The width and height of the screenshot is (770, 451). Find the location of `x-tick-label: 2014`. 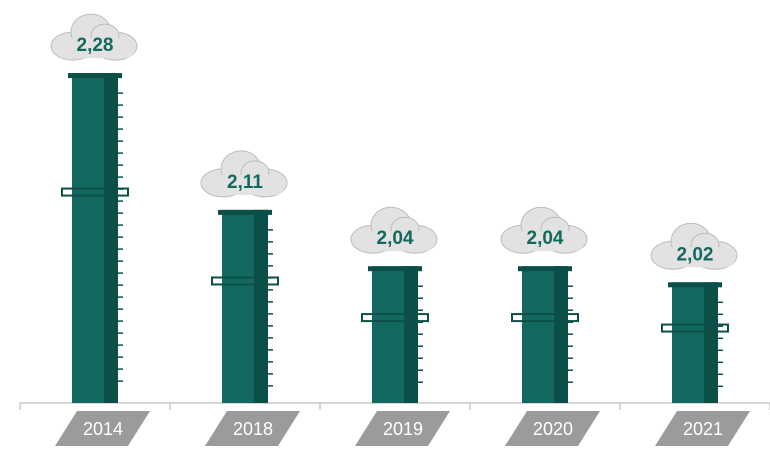

x-tick-label: 2014 is located at coordinates (103, 429).